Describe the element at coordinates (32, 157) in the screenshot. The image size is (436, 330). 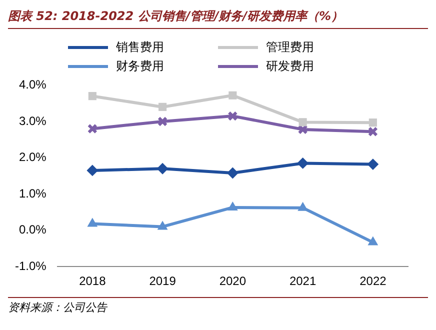
I see `y-tick-label: 2.0%` at that location.